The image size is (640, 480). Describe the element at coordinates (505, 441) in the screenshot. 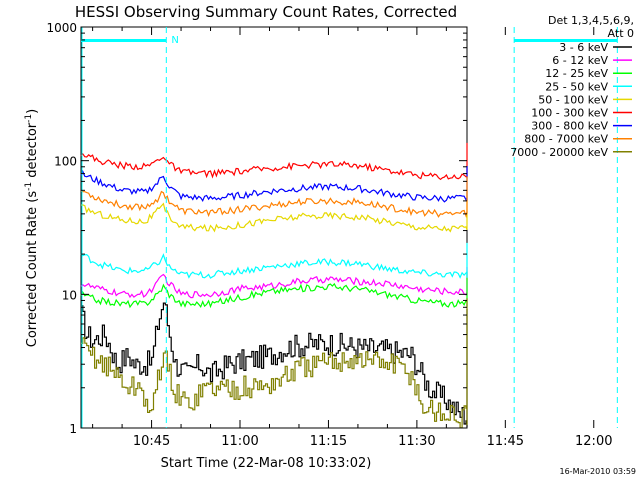

I see `x-tick-label: 11:45` at that location.